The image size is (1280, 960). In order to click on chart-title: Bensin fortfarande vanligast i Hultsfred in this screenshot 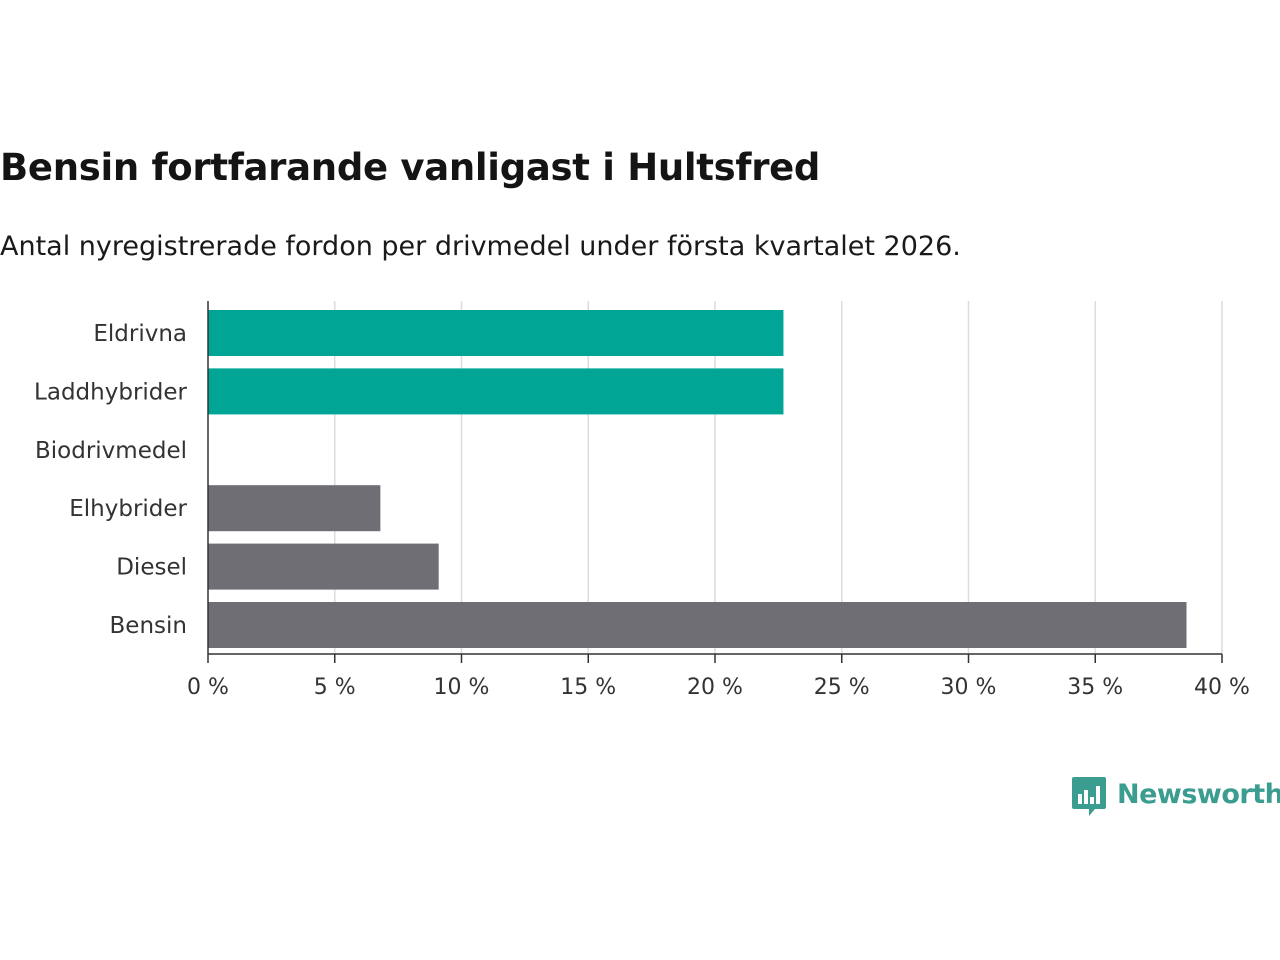, I will do `click(410, 167)`.